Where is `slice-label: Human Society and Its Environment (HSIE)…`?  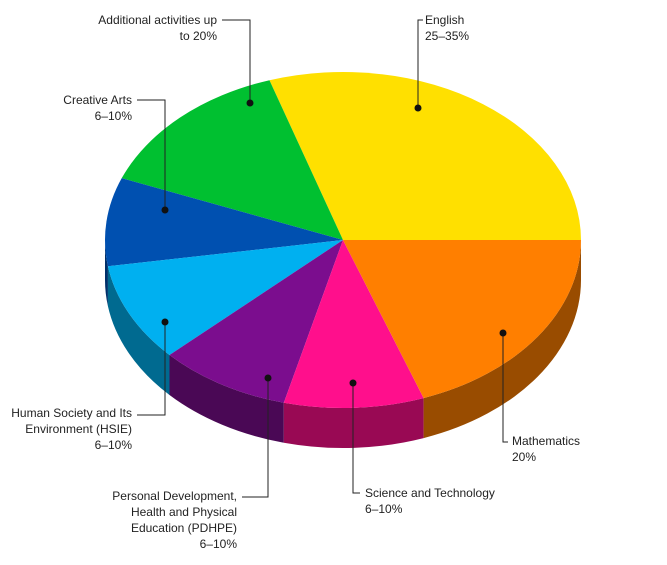 slice-label: Human Society and Its Environment (HSIE)… is located at coordinates (68, 429).